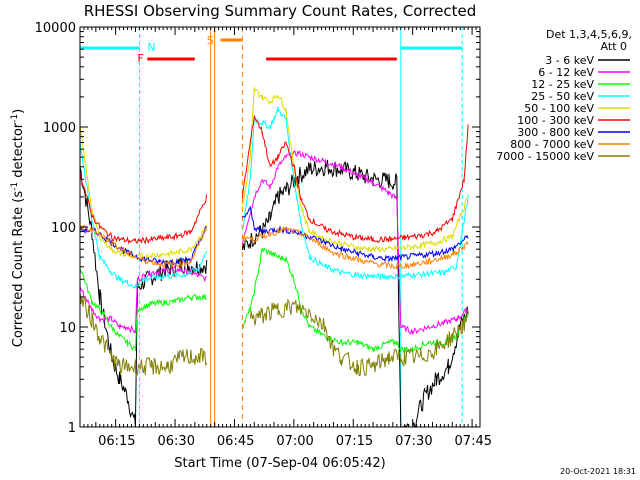  I want to click on legend-label-0: 3 - 6 keV, so click(569, 60).